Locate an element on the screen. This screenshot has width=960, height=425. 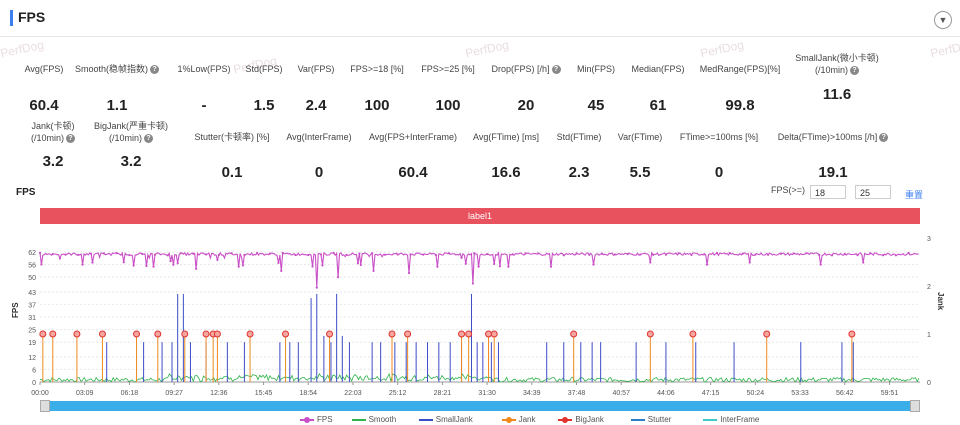
y-right-tick-label: 3 is located at coordinates (929, 239).